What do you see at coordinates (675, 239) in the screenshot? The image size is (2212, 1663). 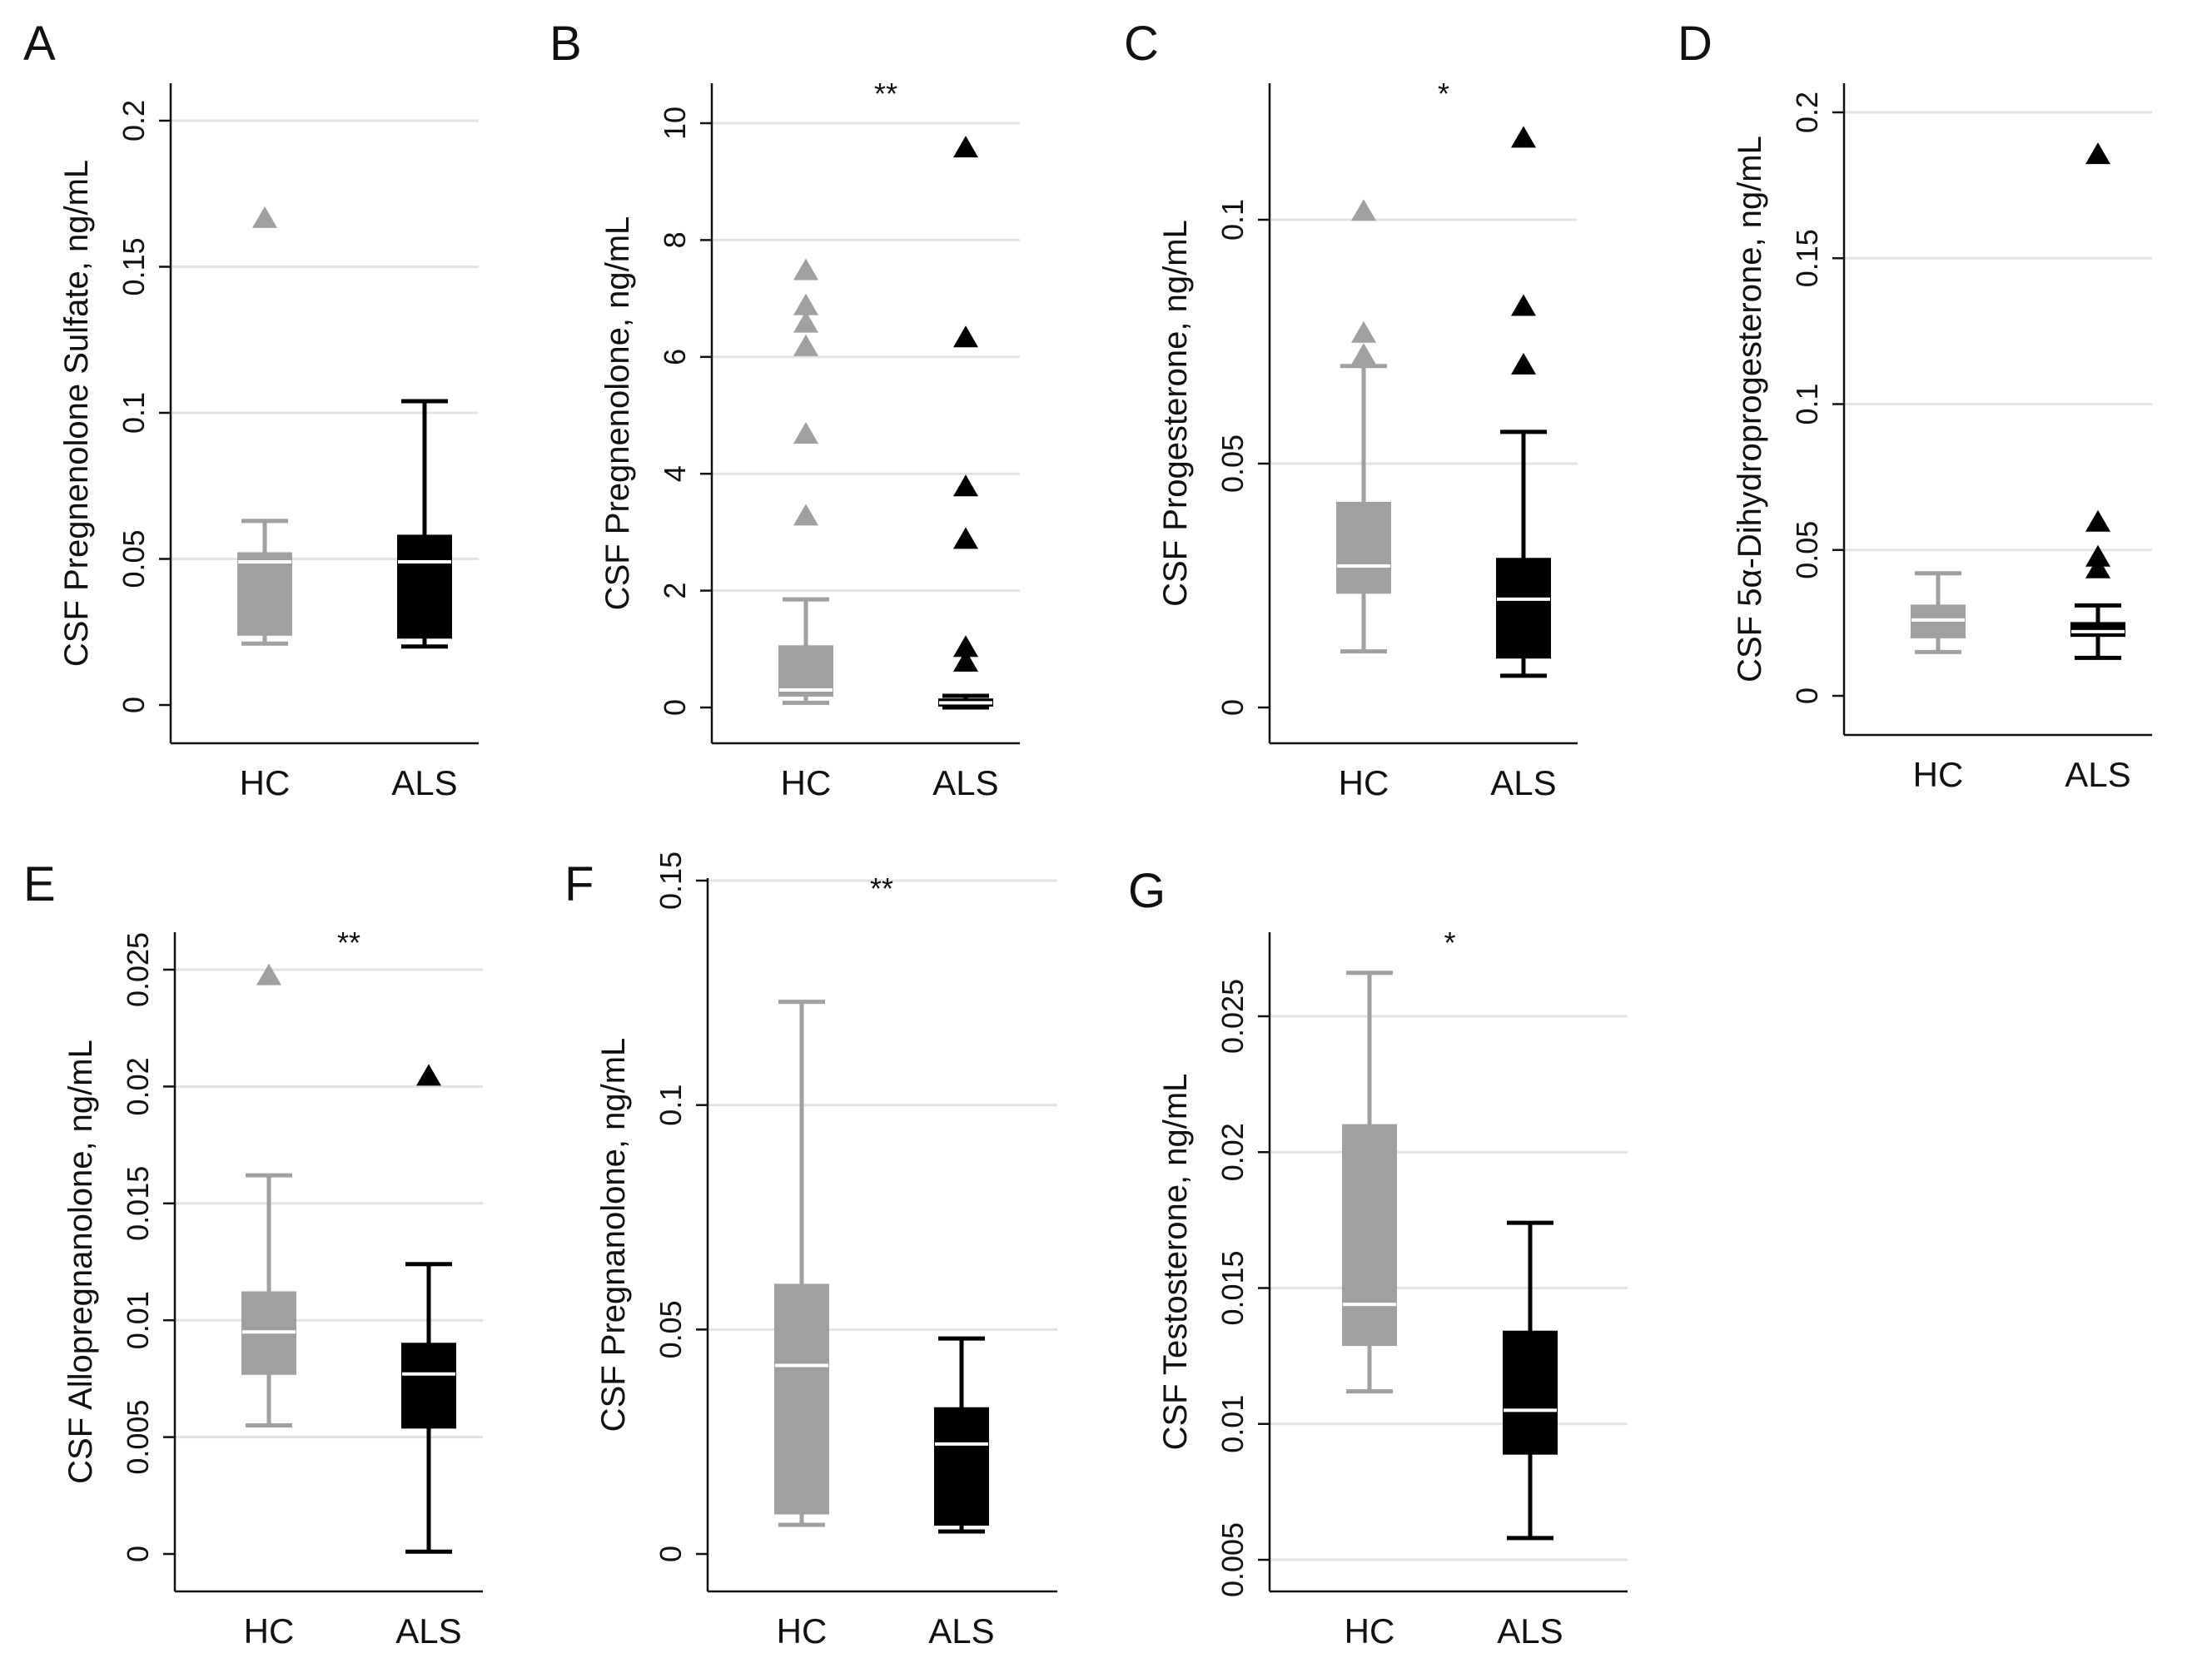 I see `y-tick-label: 8` at bounding box center [675, 239].